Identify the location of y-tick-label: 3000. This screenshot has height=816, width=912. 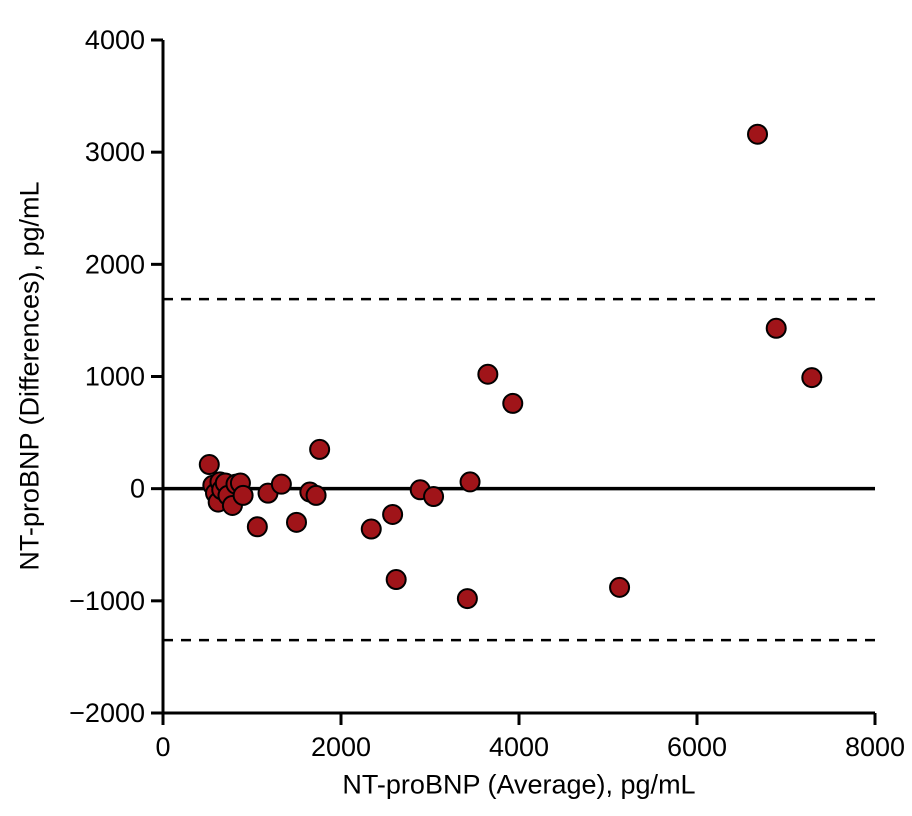
(115, 152).